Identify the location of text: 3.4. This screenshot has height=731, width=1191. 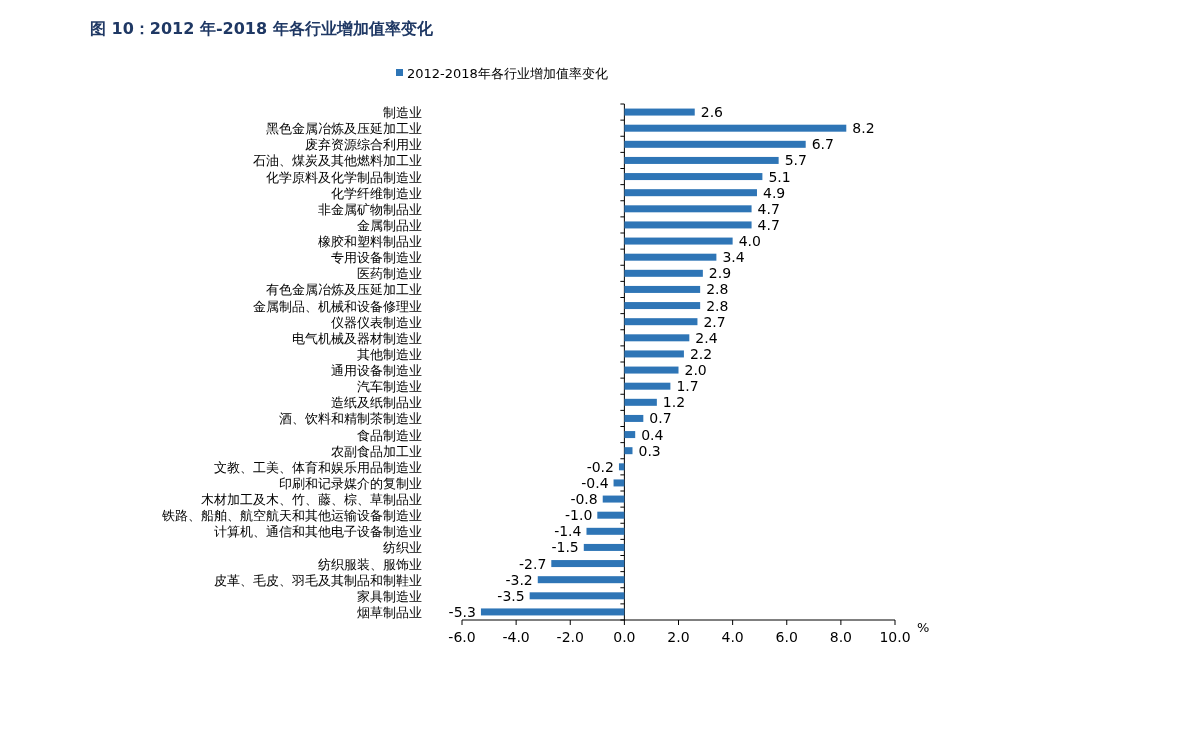
(733, 257).